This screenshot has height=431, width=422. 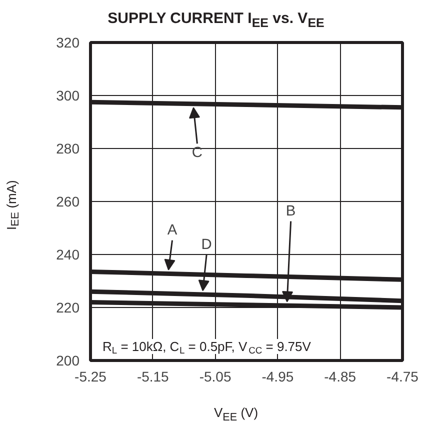 I want to click on chart-title: SUPPLY CURRENT I$_{EE}$ vs. V$_{EE}$, so click(x=216, y=19).